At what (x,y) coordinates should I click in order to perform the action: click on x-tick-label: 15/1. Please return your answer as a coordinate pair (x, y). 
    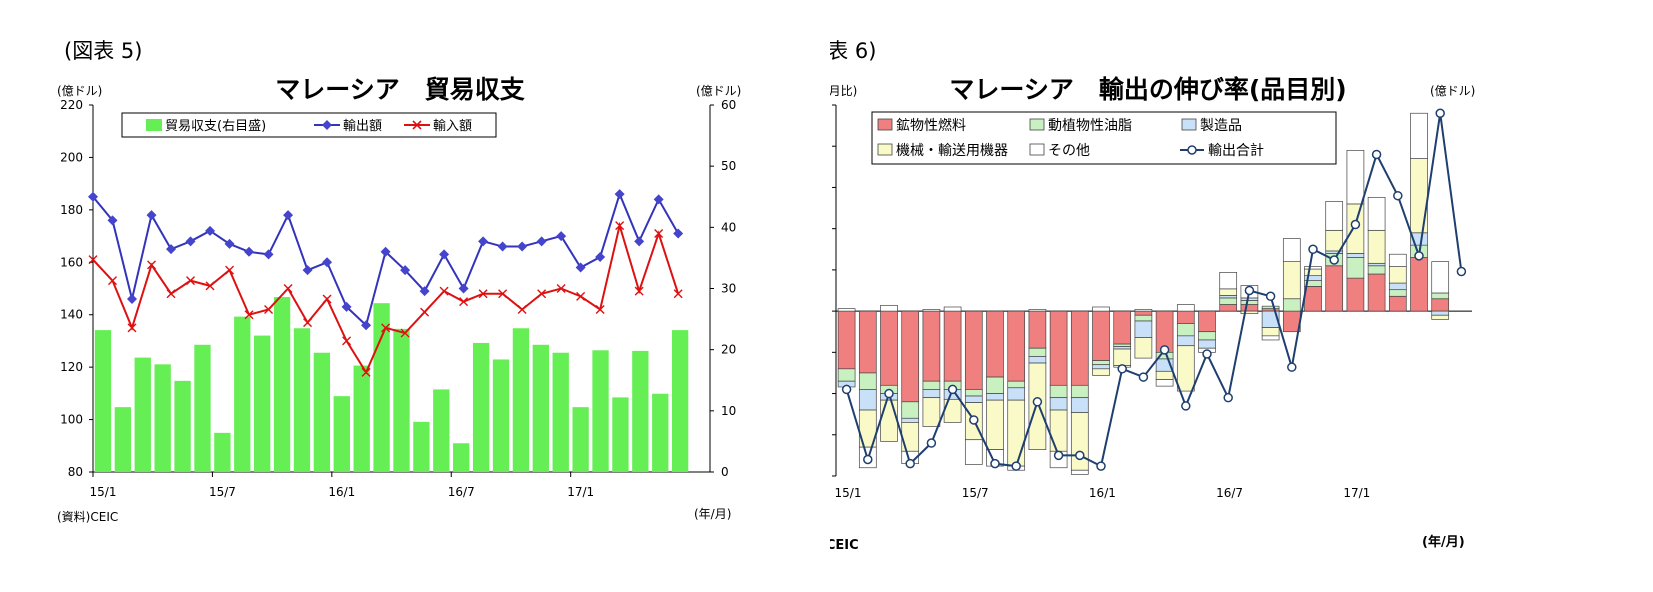
    Looking at the image, I should click on (103, 492).